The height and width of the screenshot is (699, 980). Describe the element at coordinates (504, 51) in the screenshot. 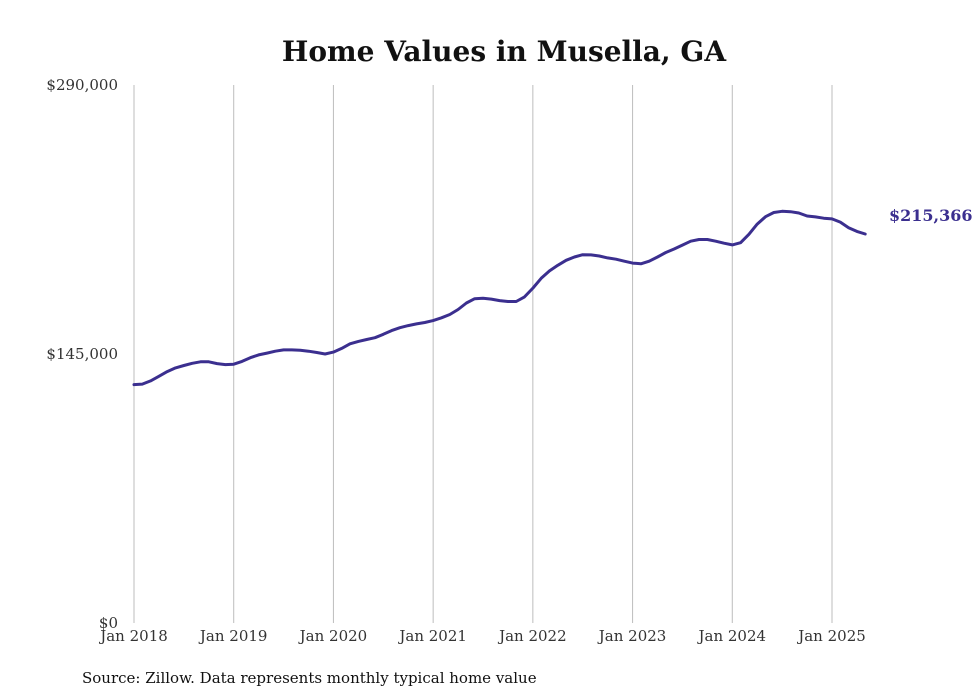

I see `chart-title: Home Values in Musella, GA` at that location.